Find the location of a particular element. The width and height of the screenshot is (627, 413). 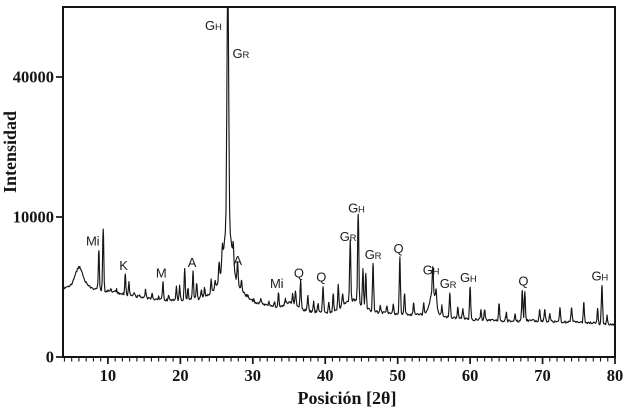

peak-label: M is located at coordinates (161, 272).